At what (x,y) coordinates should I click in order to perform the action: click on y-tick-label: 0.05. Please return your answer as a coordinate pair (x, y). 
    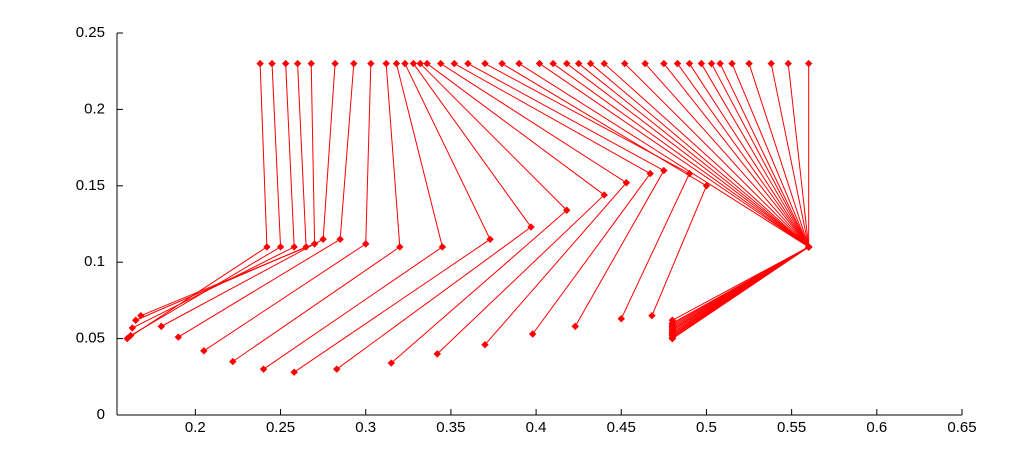
    Looking at the image, I should click on (90, 338).